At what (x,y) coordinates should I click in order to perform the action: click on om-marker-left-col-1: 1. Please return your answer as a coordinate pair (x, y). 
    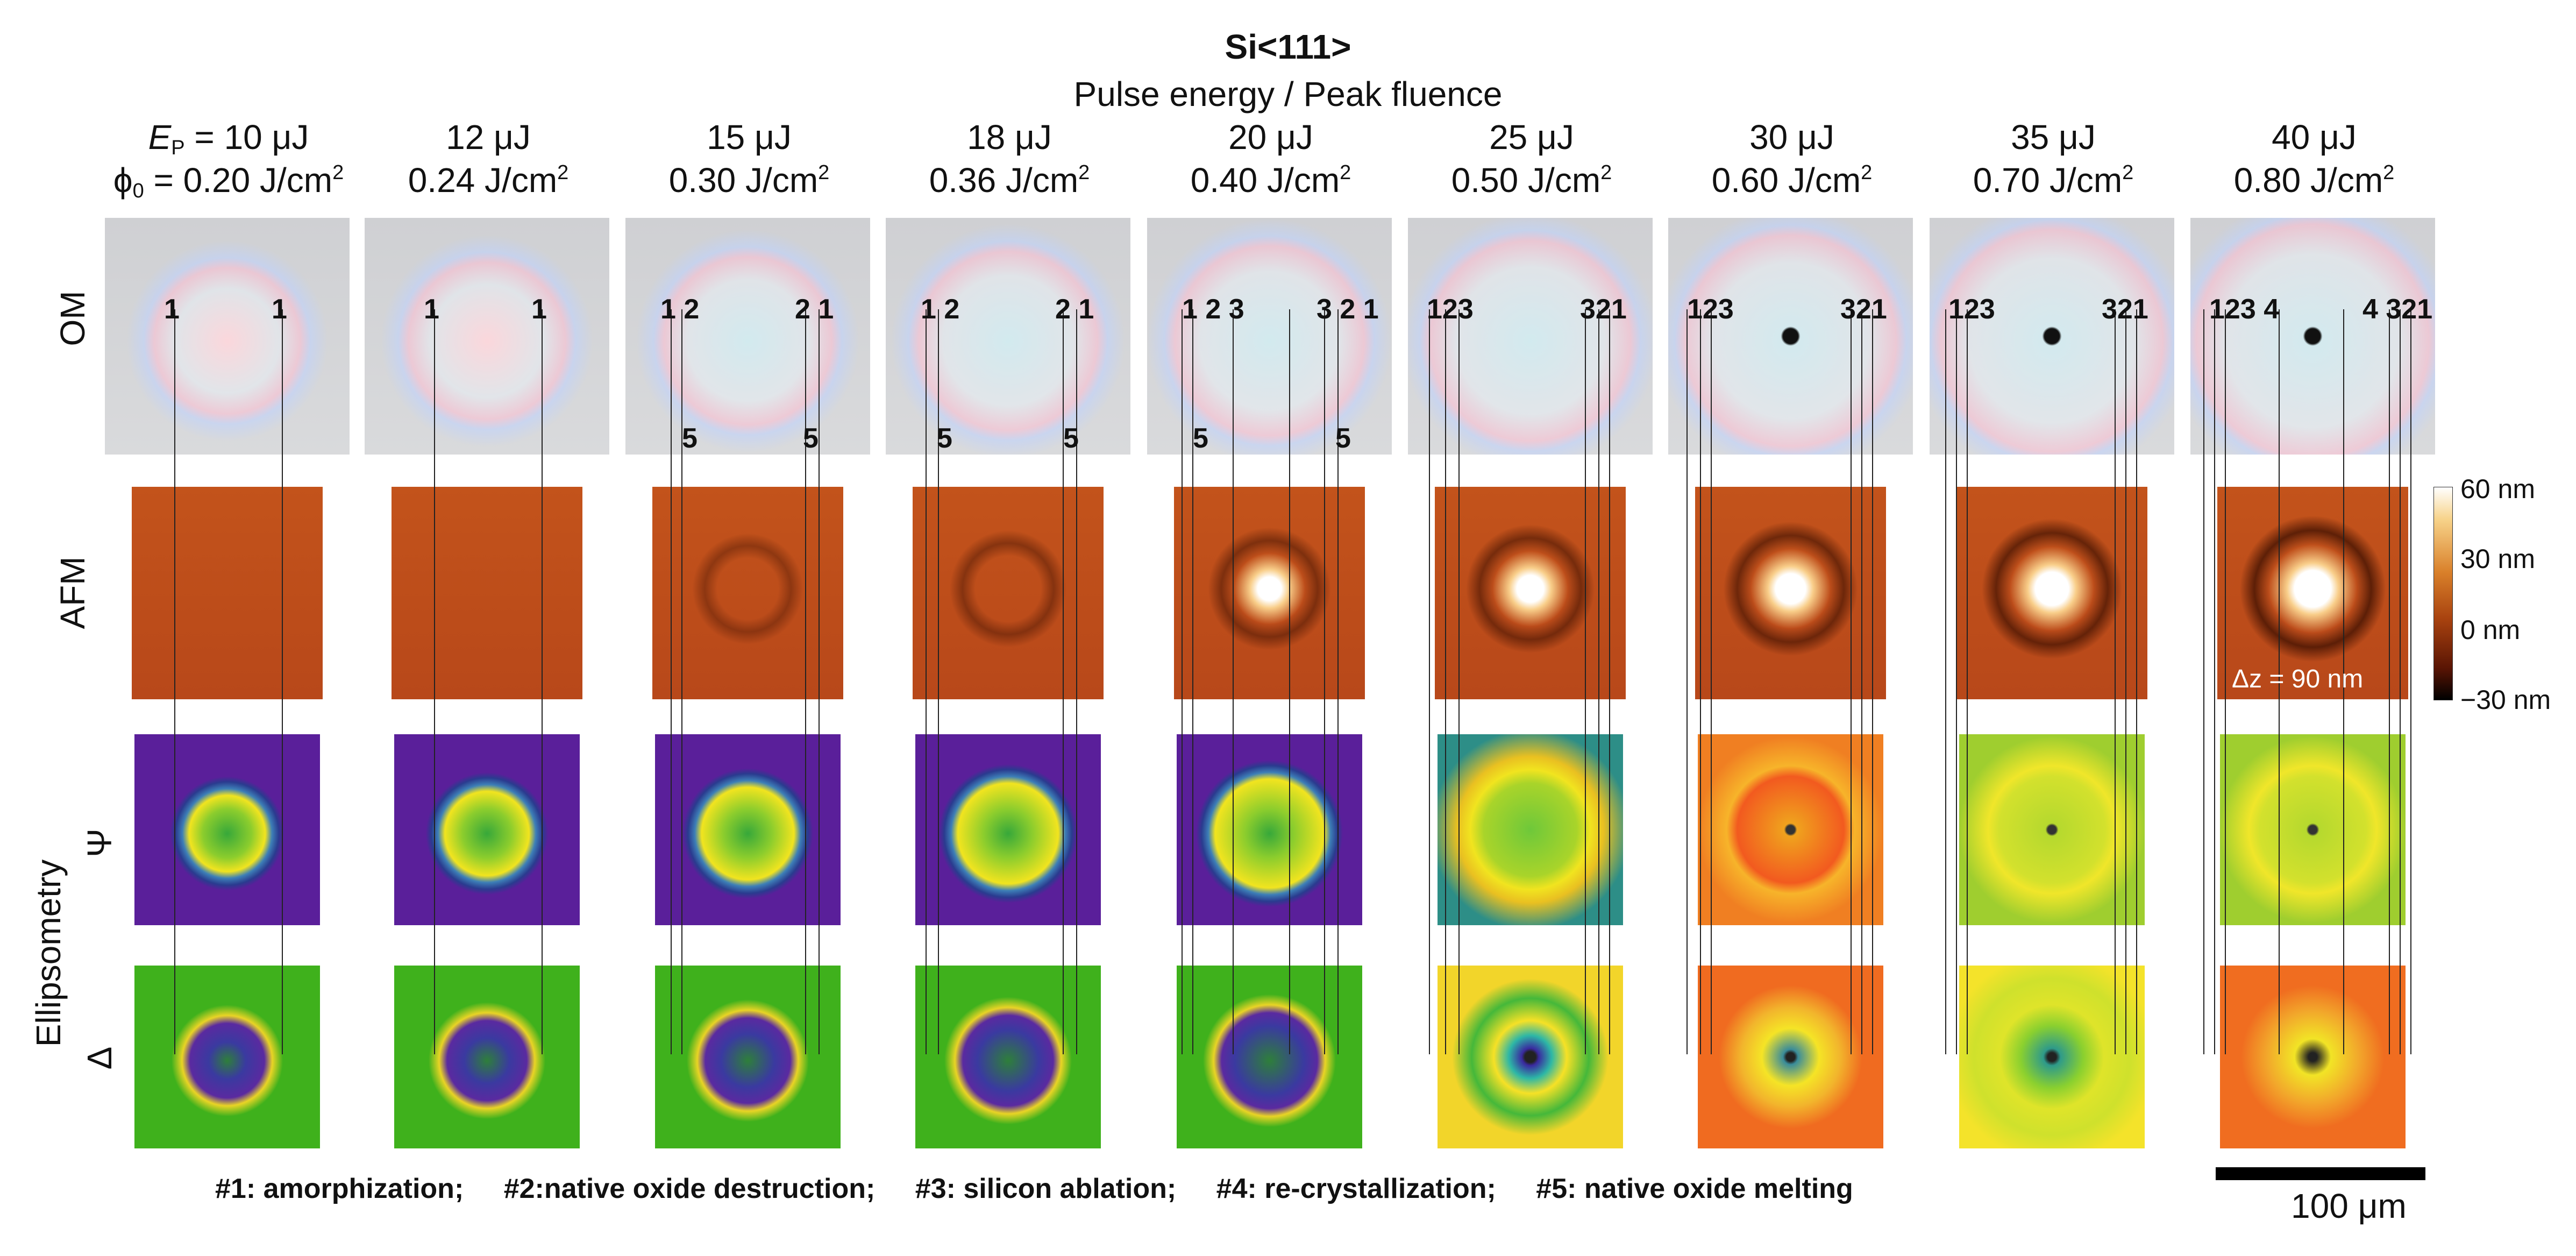
    Looking at the image, I should click on (172, 309).